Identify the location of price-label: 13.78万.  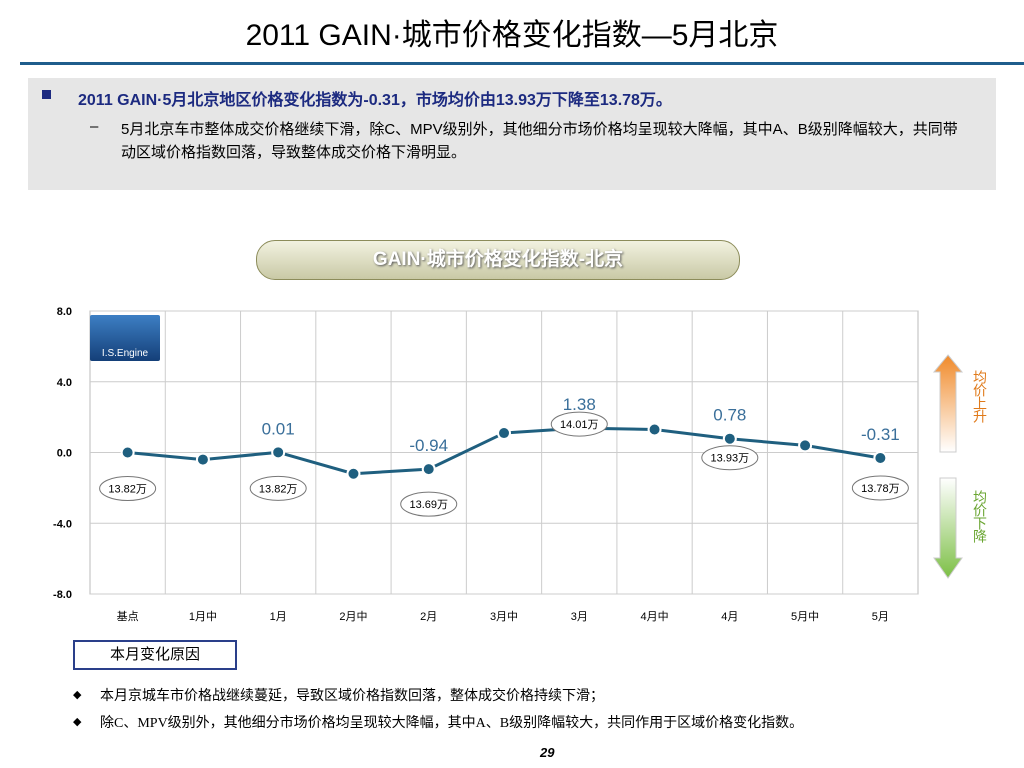
(880, 489).